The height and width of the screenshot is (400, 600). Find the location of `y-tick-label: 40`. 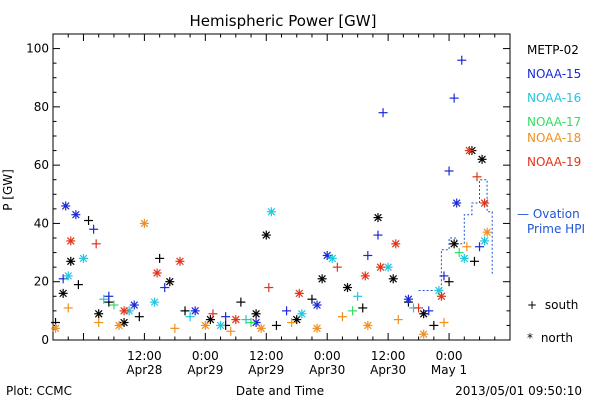

y-tick-label: 40 is located at coordinates (41, 223).